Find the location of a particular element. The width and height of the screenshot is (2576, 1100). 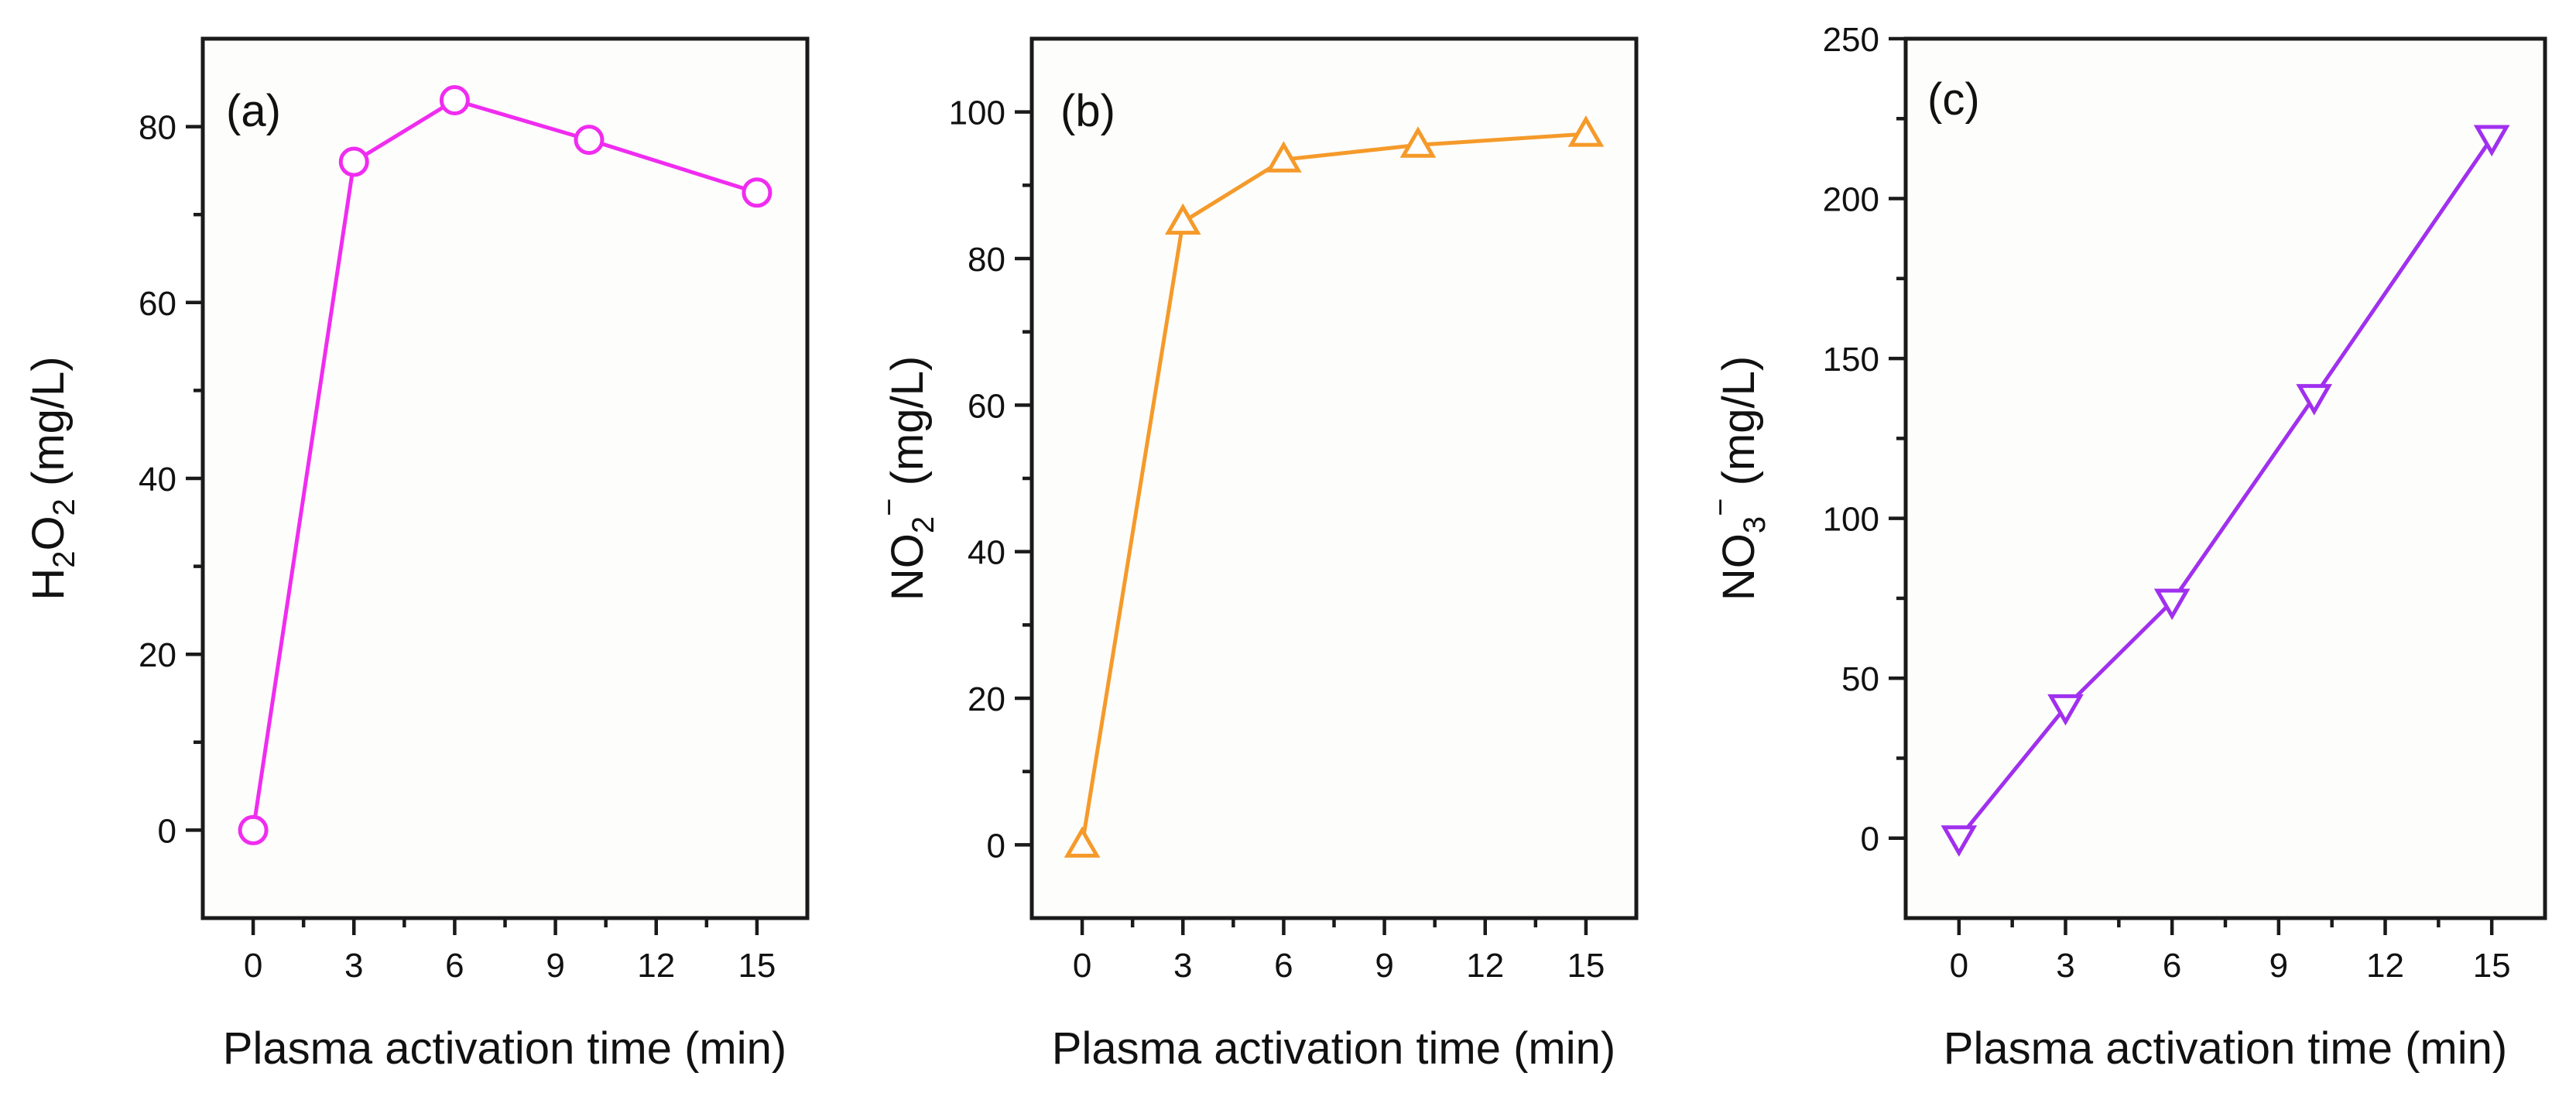

data-points-c is located at coordinates (2225, 491).